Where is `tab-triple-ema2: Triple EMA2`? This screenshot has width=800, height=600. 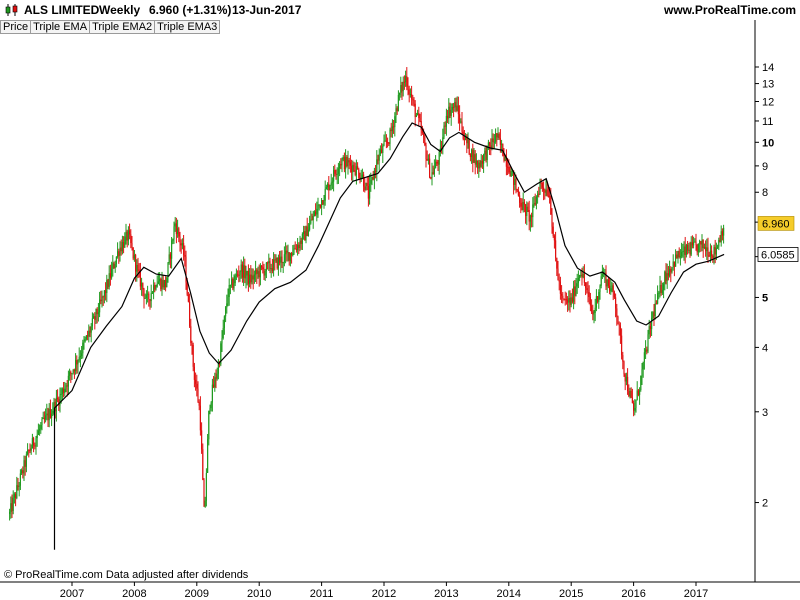
tab-triple-ema2: Triple EMA2 is located at coordinates (122, 27).